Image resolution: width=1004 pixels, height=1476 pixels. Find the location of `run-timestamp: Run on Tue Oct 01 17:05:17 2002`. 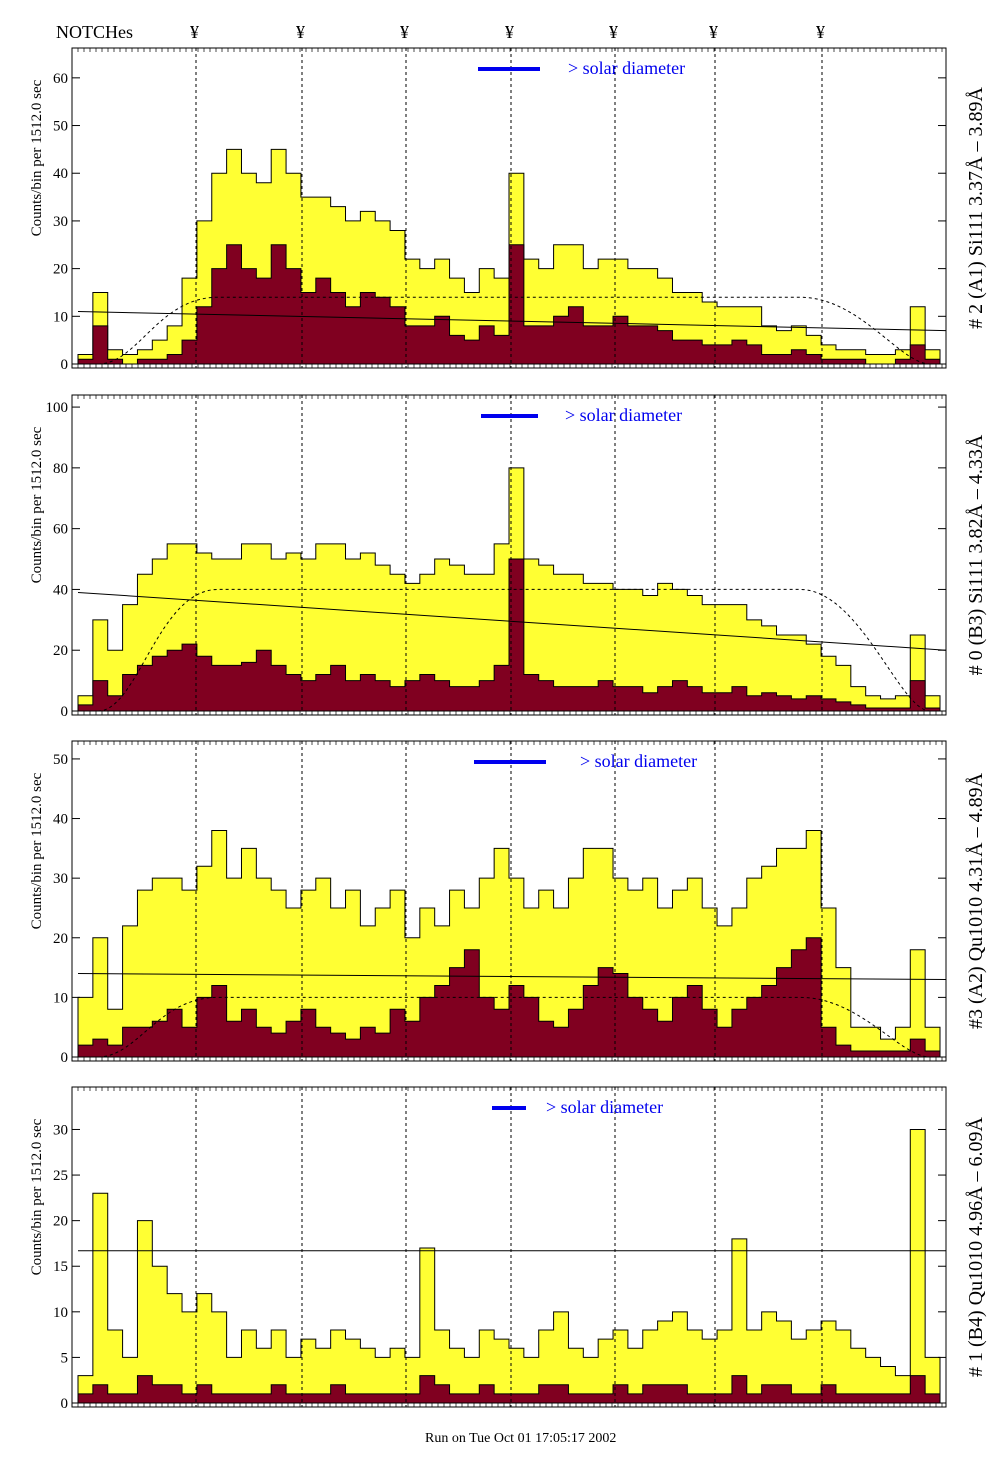

run-timestamp: Run on Tue Oct 01 17:05:17 2002 is located at coordinates (520, 1438).